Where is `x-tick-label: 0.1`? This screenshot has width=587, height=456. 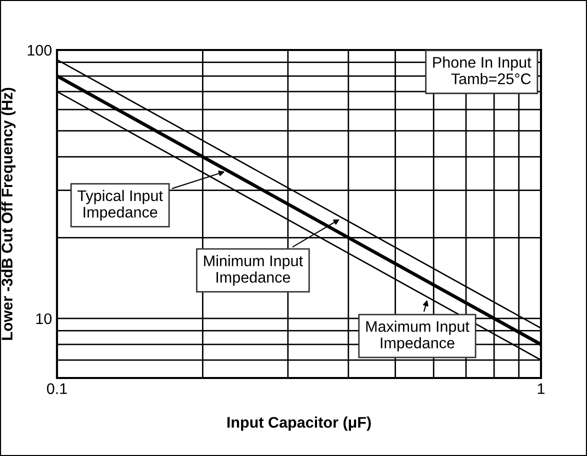 x-tick-label: 0.1 is located at coordinates (56, 388).